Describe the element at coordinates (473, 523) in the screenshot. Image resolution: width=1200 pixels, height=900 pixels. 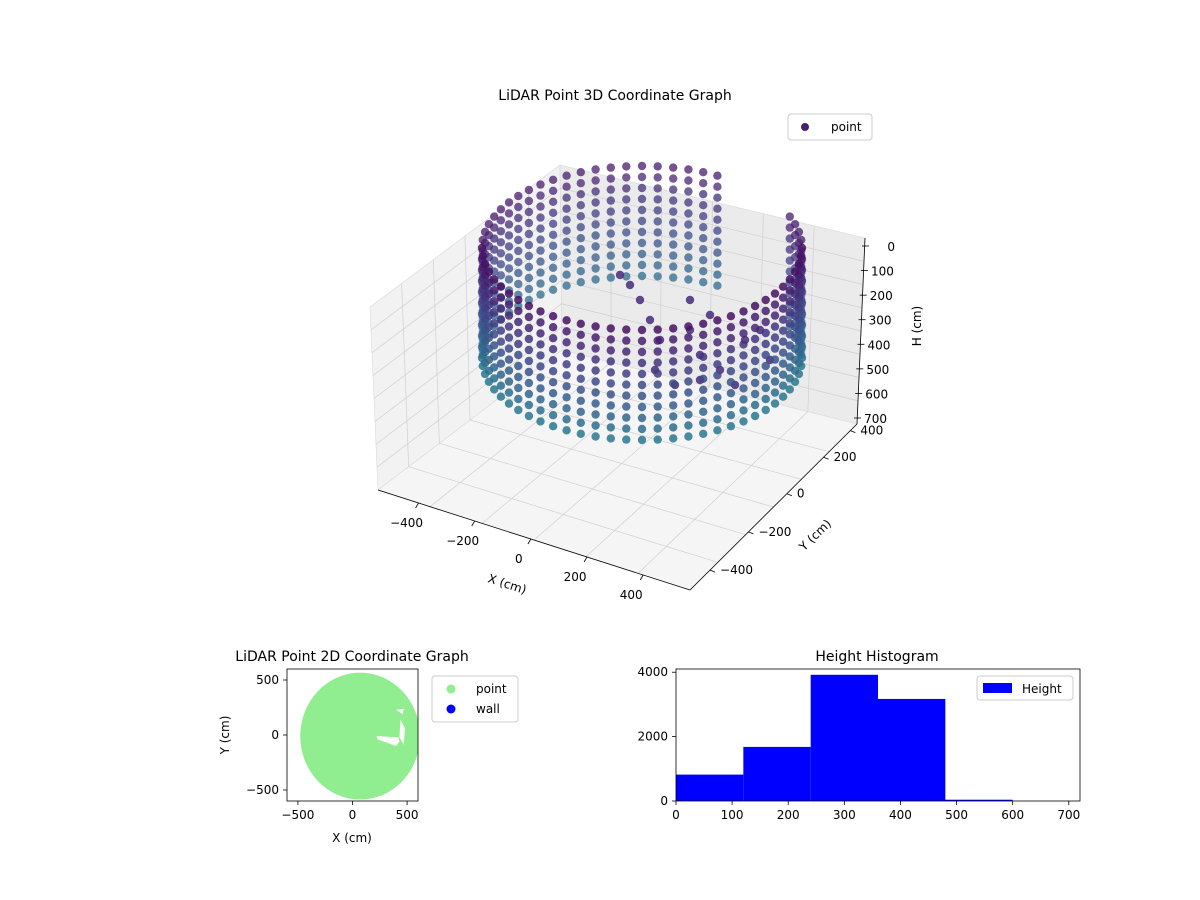
I see `x-tick-3d` at that location.